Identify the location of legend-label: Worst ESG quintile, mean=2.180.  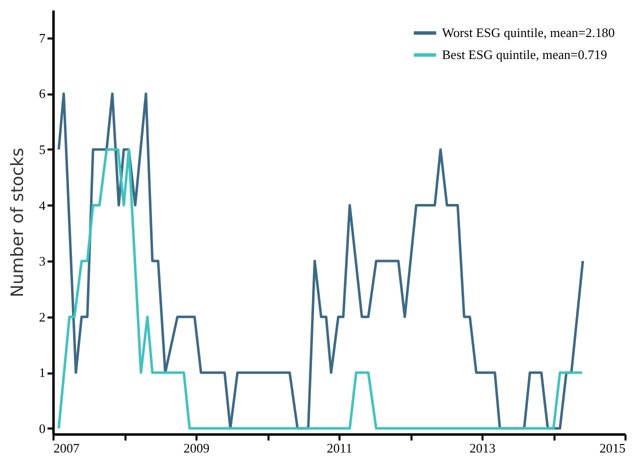
(528, 32).